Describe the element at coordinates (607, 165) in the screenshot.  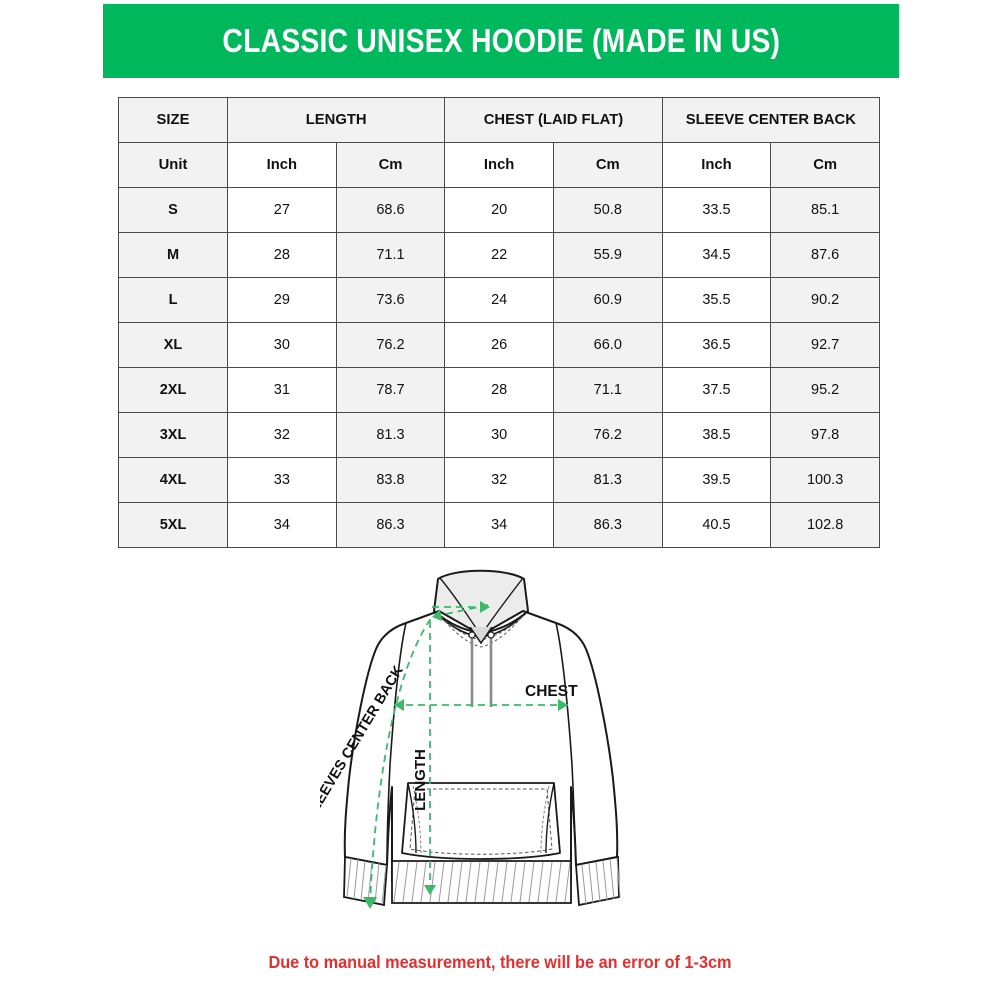
I see `unit-header-chest-cm: Cm` at that location.